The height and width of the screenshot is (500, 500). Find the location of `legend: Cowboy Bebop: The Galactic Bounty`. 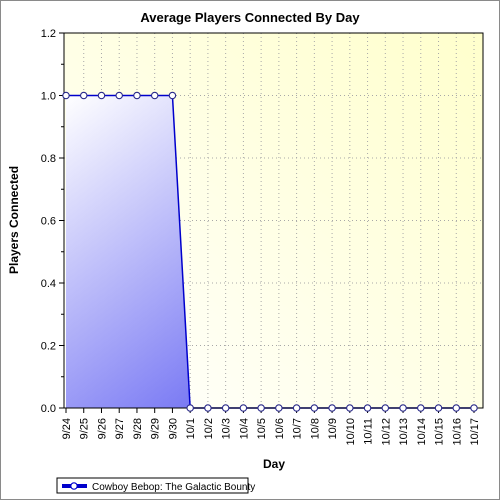

legend: Cowboy Bebop: The Galactic Bounty is located at coordinates (155, 485).